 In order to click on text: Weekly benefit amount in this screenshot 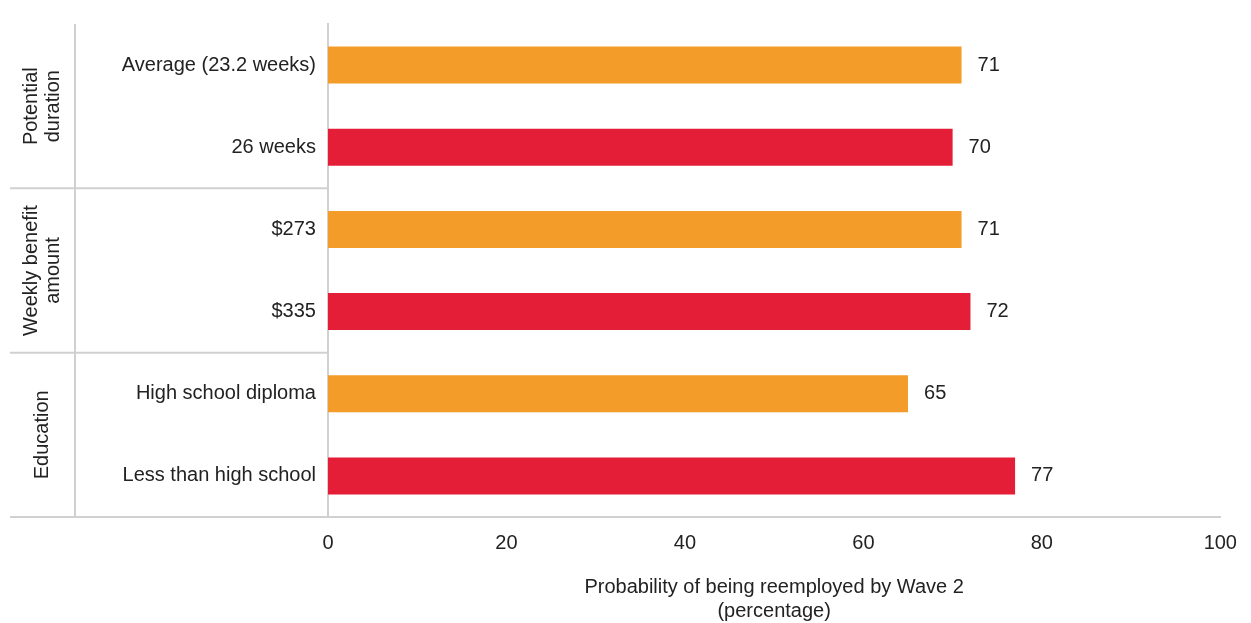, I will do `click(41, 270)`.